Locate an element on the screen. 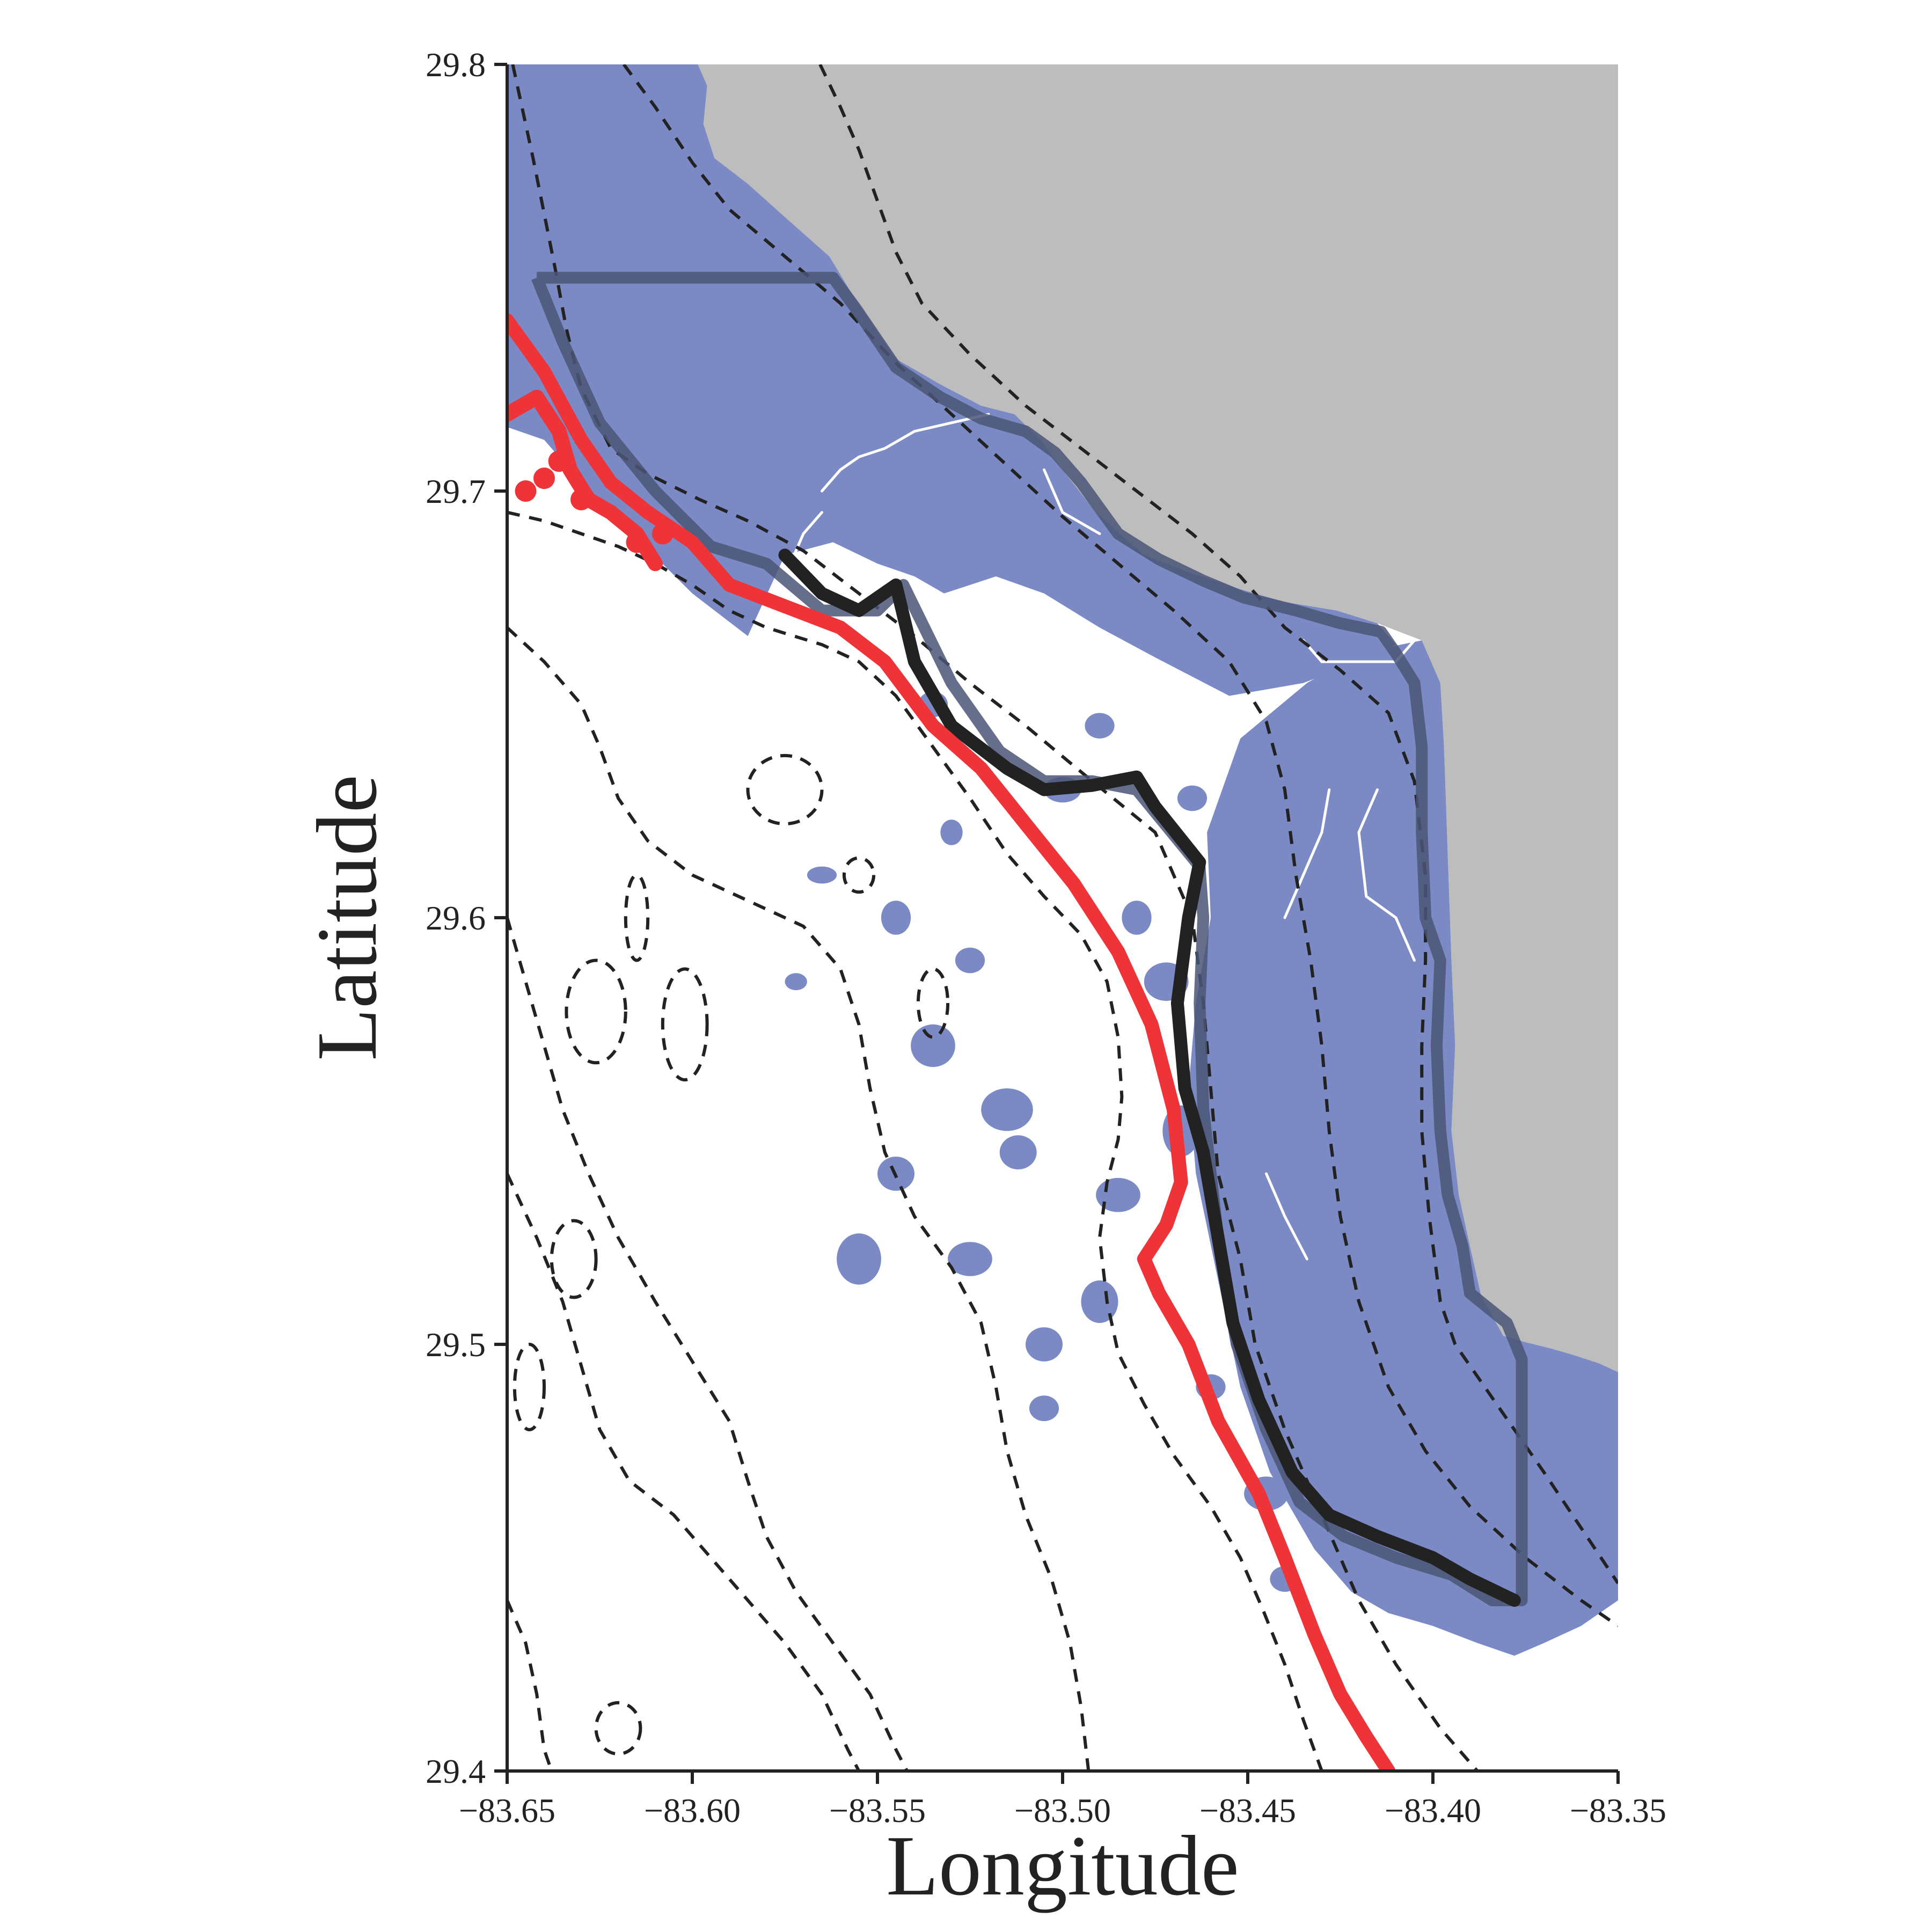  red-coast-fragment is located at coordinates (585, 481).